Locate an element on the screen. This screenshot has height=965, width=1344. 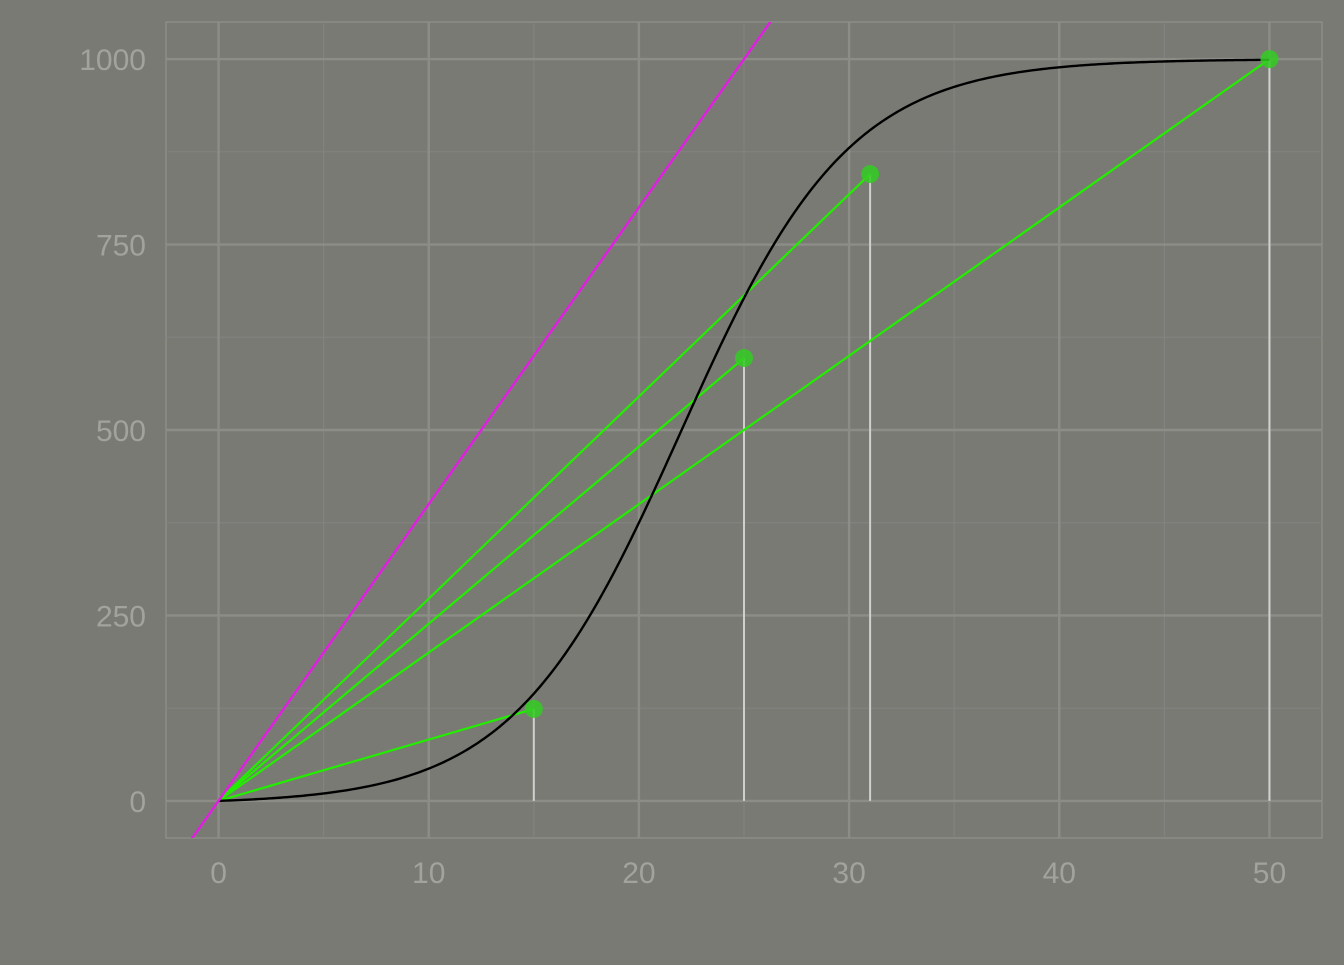
x-tick-label: 40 is located at coordinates (1059, 873).